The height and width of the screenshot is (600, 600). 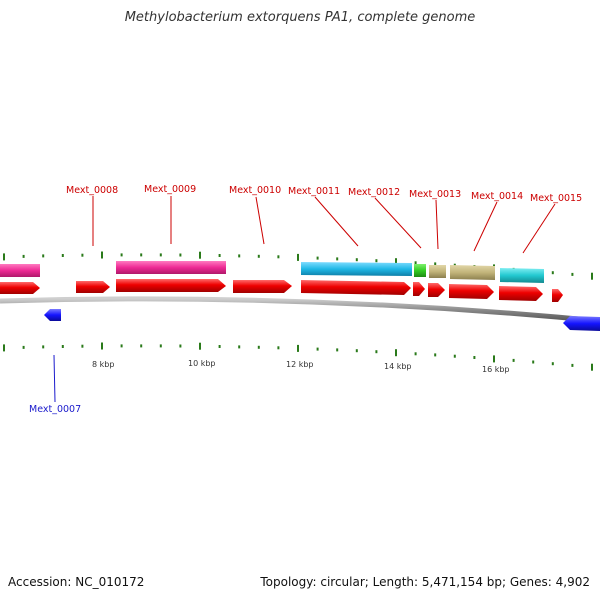 I want to click on gene-label: Mext_0010, so click(x=255, y=190).